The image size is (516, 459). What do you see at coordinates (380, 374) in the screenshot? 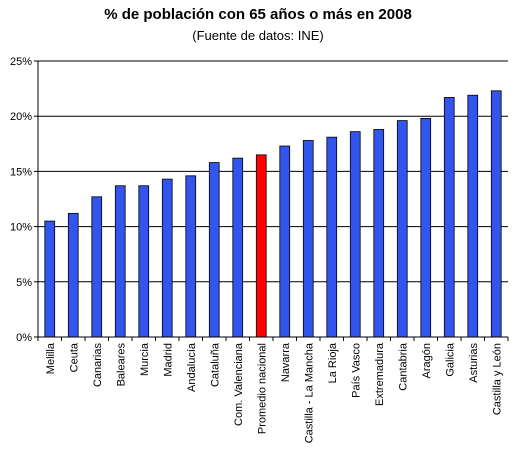
I see `x-tick-label: Extremadura` at bounding box center [380, 374].